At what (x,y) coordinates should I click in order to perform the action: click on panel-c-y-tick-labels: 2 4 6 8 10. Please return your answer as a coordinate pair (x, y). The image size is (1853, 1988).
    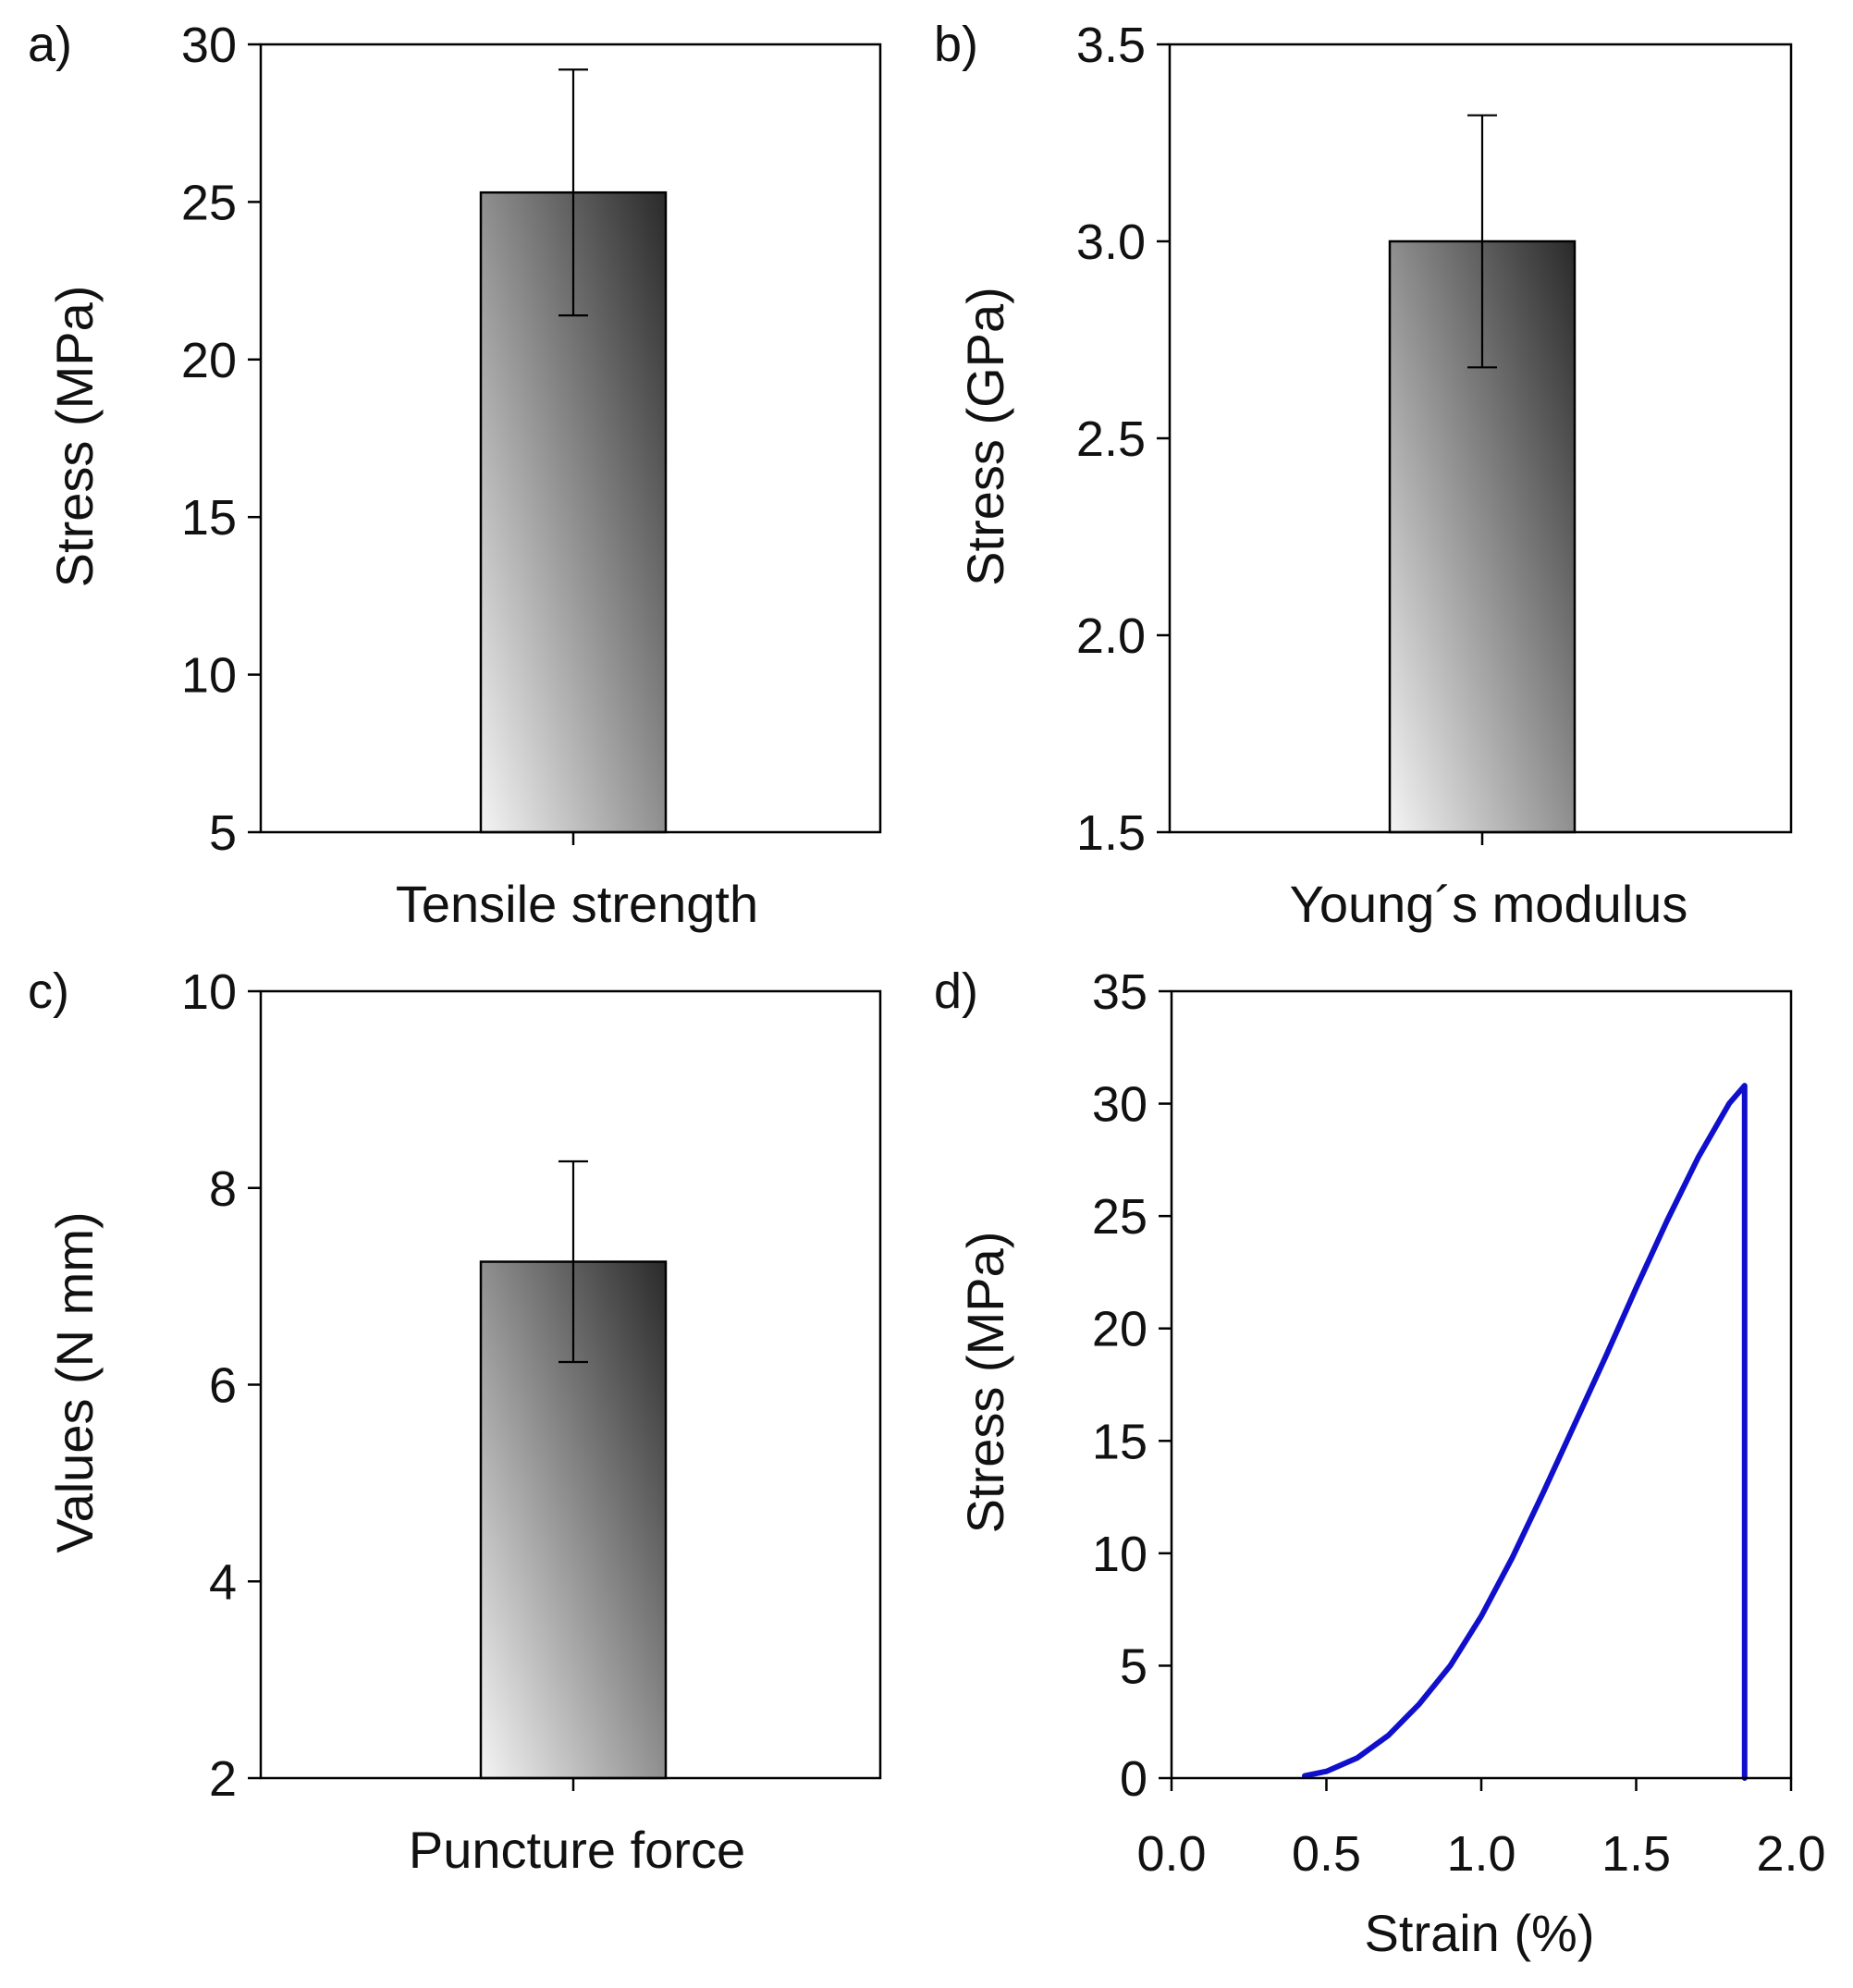
    Looking at the image, I should click on (209, 1385).